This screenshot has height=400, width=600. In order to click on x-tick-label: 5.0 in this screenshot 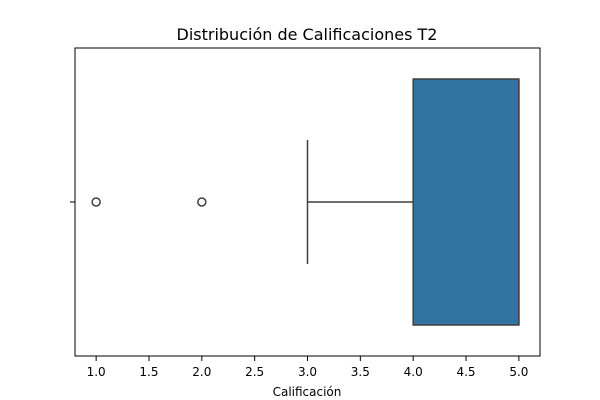, I will do `click(518, 372)`.